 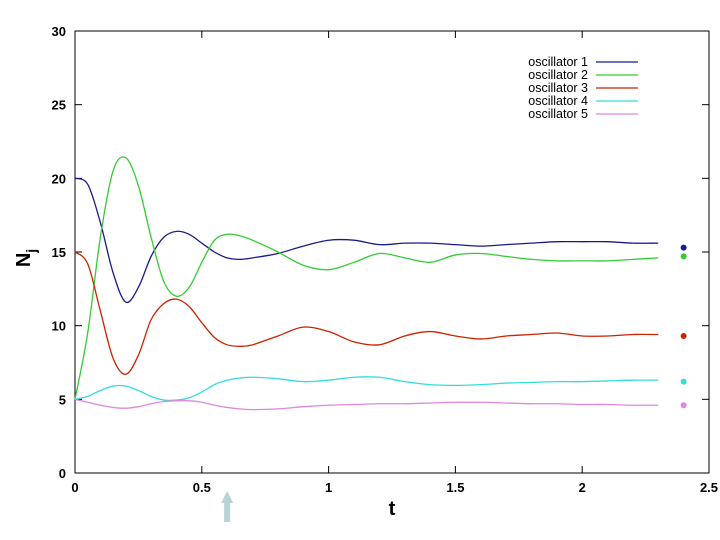 What do you see at coordinates (558, 88) in the screenshot?
I see `legend-label-oscillator-3: oscillator 3` at bounding box center [558, 88].